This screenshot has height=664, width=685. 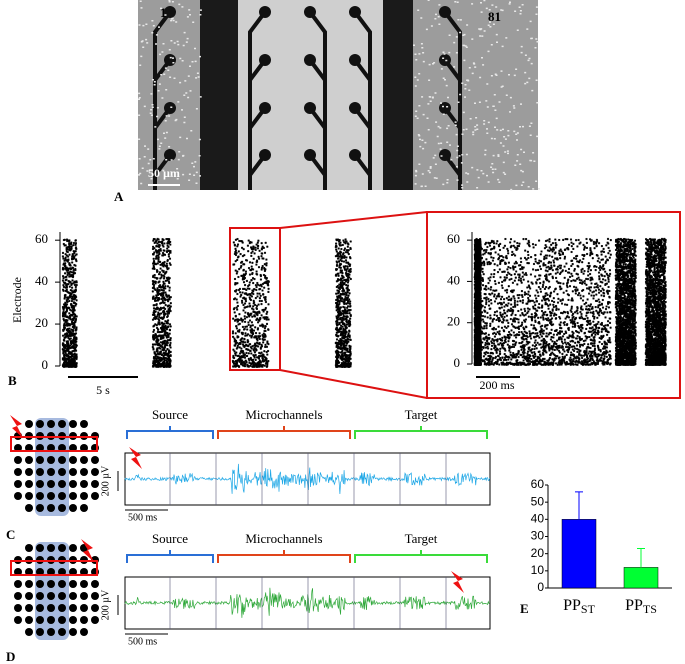 What do you see at coordinates (650, 609) in the screenshot?
I see `category-sub: TS` at bounding box center [650, 609].